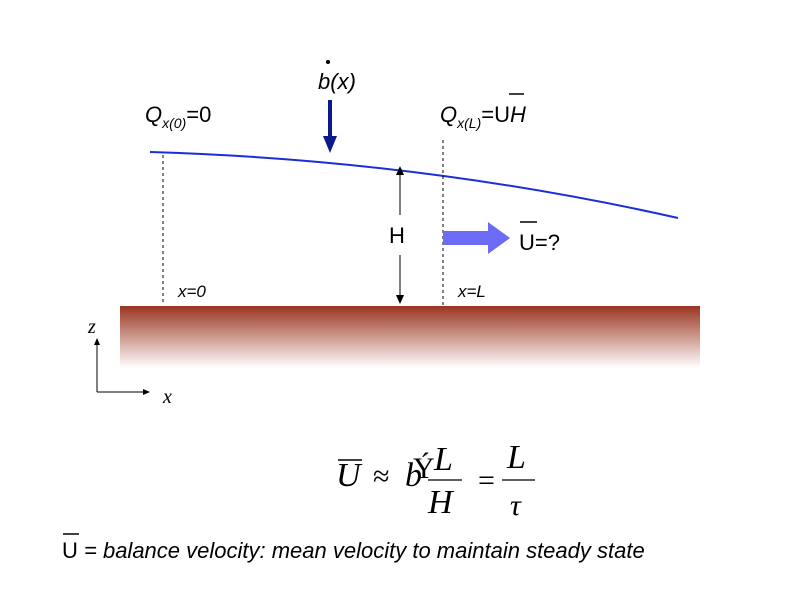  I want to click on thickness-arrow, so click(400, 235).